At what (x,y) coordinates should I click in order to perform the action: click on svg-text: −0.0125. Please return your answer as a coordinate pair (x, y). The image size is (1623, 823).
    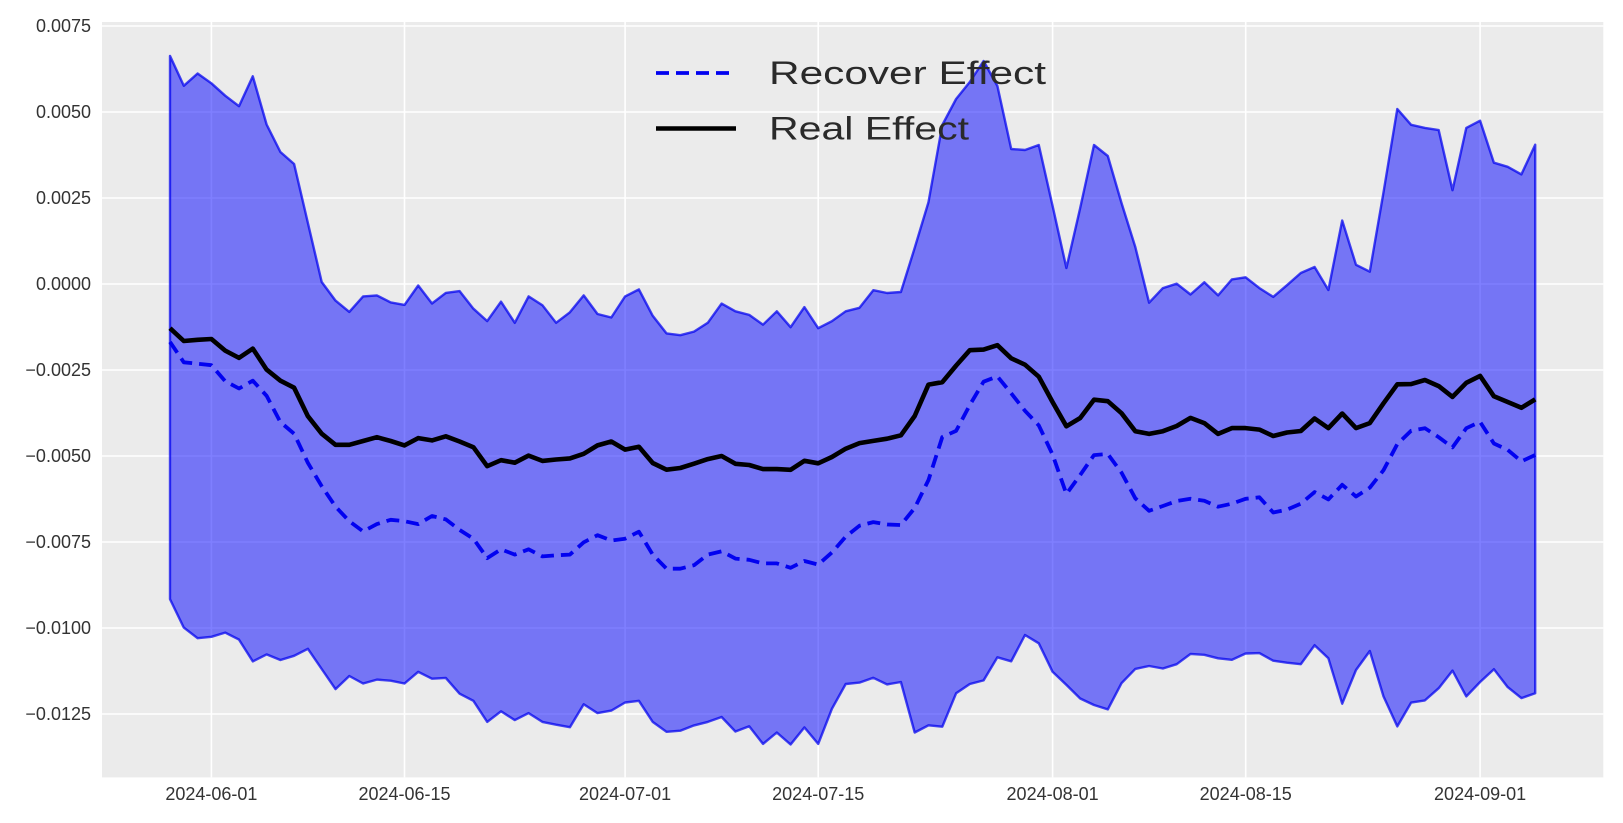
    Looking at the image, I should click on (58, 714).